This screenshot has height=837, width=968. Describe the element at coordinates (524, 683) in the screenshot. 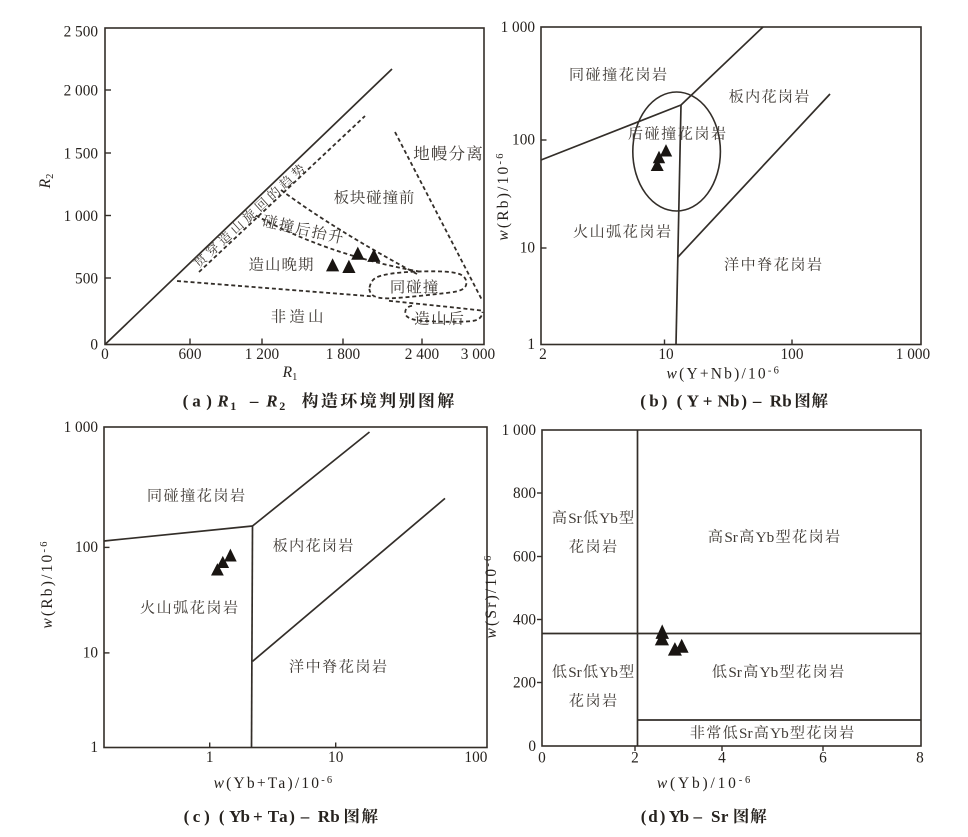

I see `svg-text: 200` at that location.